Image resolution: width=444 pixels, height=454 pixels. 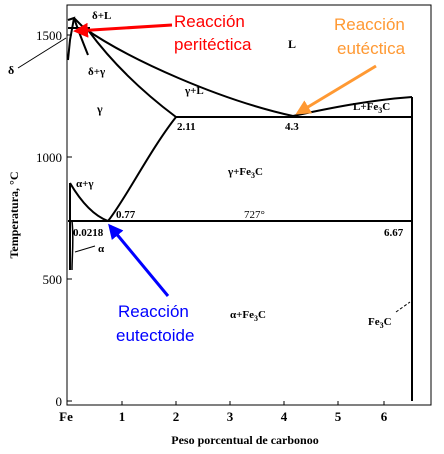 I want to click on x-tick-label: 1, so click(x=122, y=416).